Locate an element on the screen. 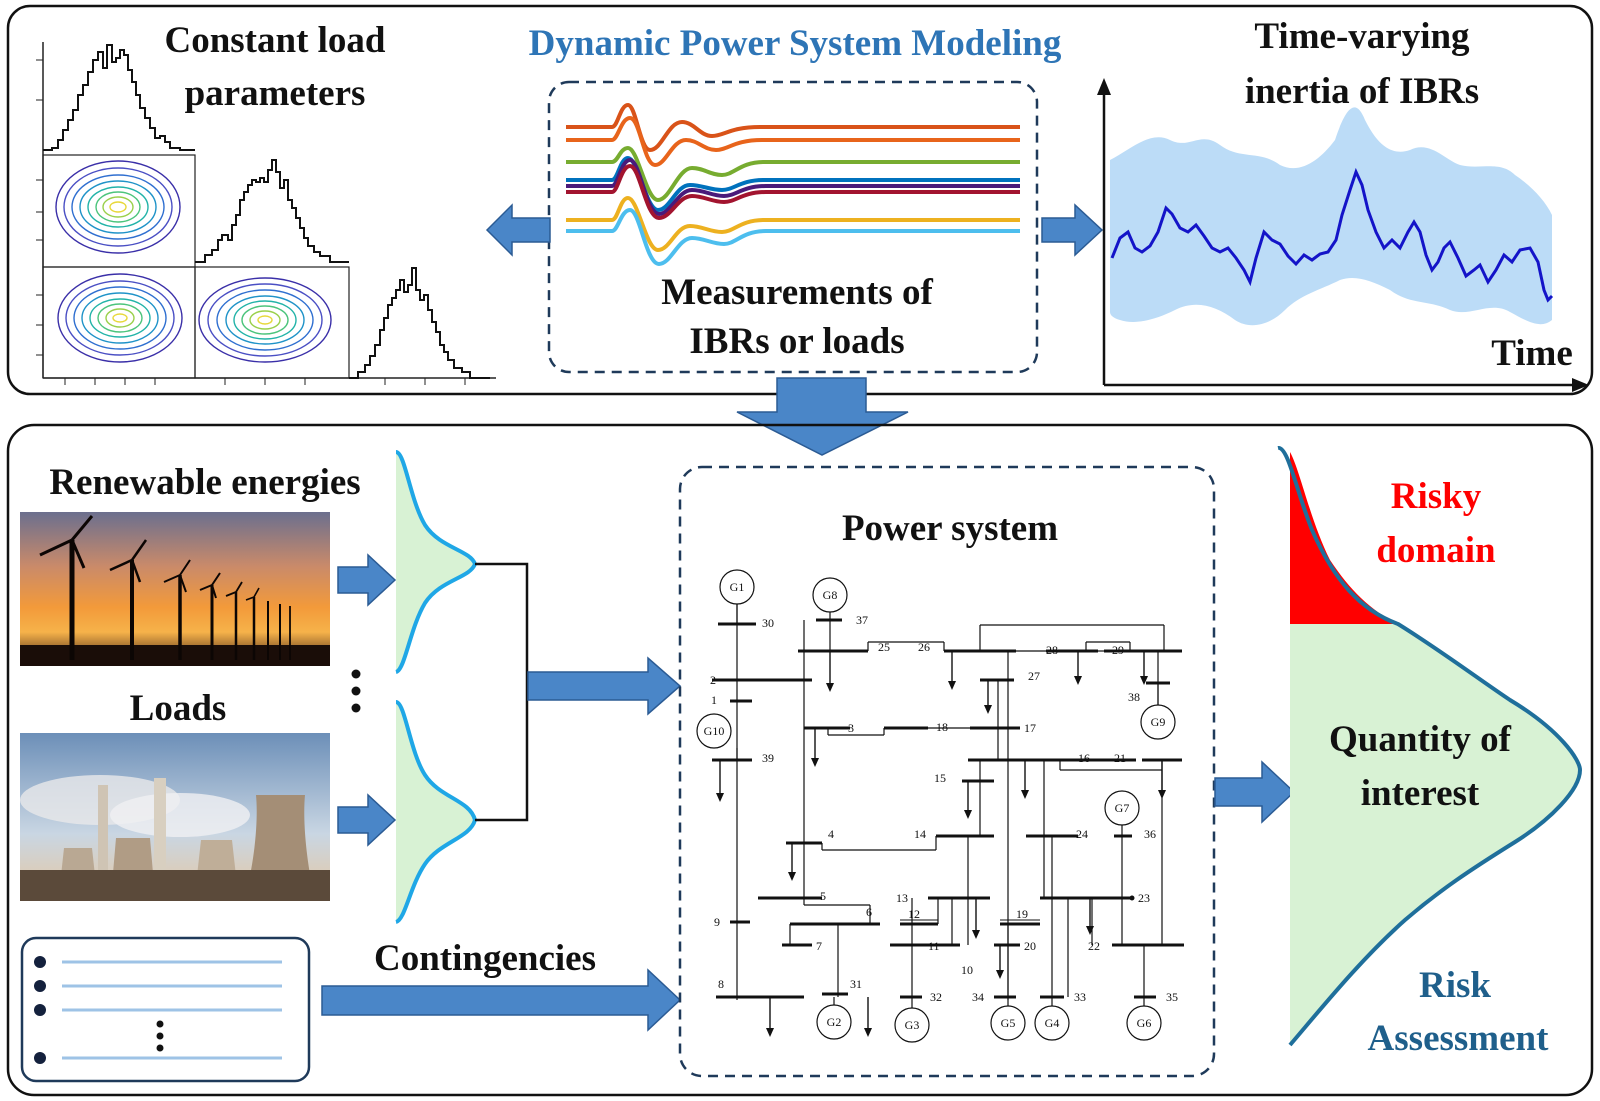  risk-distribution is located at coordinates (1430, 746).